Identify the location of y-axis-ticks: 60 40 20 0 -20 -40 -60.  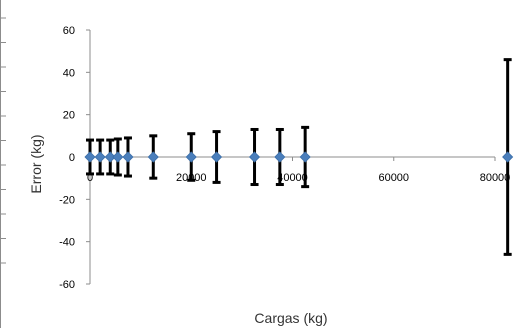
(74, 158).